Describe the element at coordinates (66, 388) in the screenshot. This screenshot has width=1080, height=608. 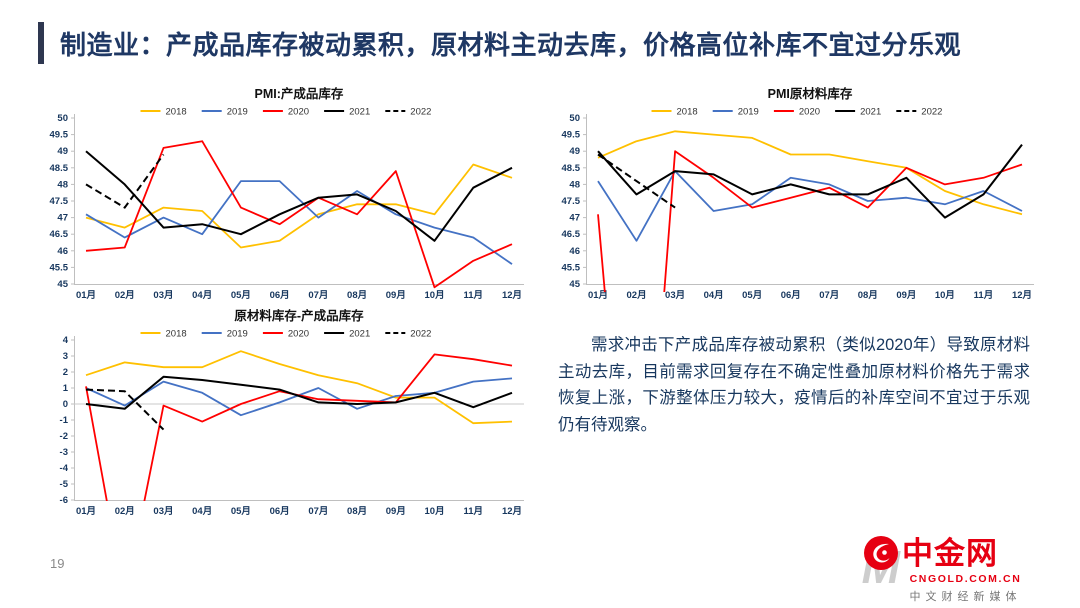
I see `svg-text: 1` at that location.